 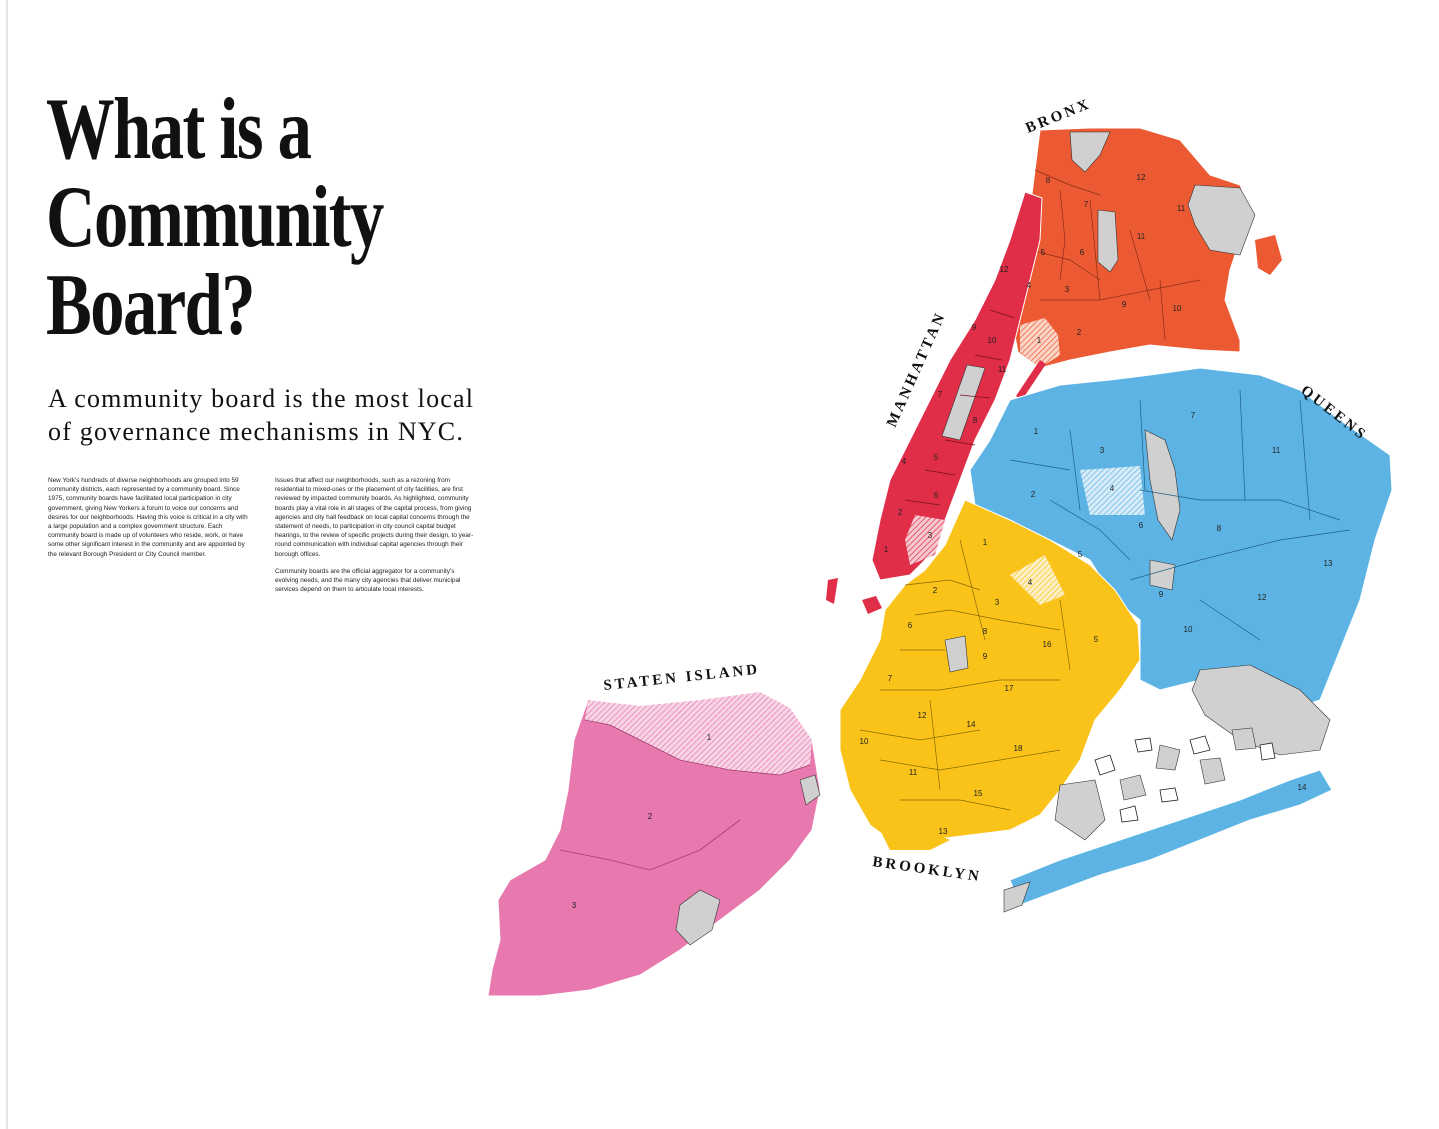 I want to click on queens-district-4-hatched, so click(x=1112, y=490).